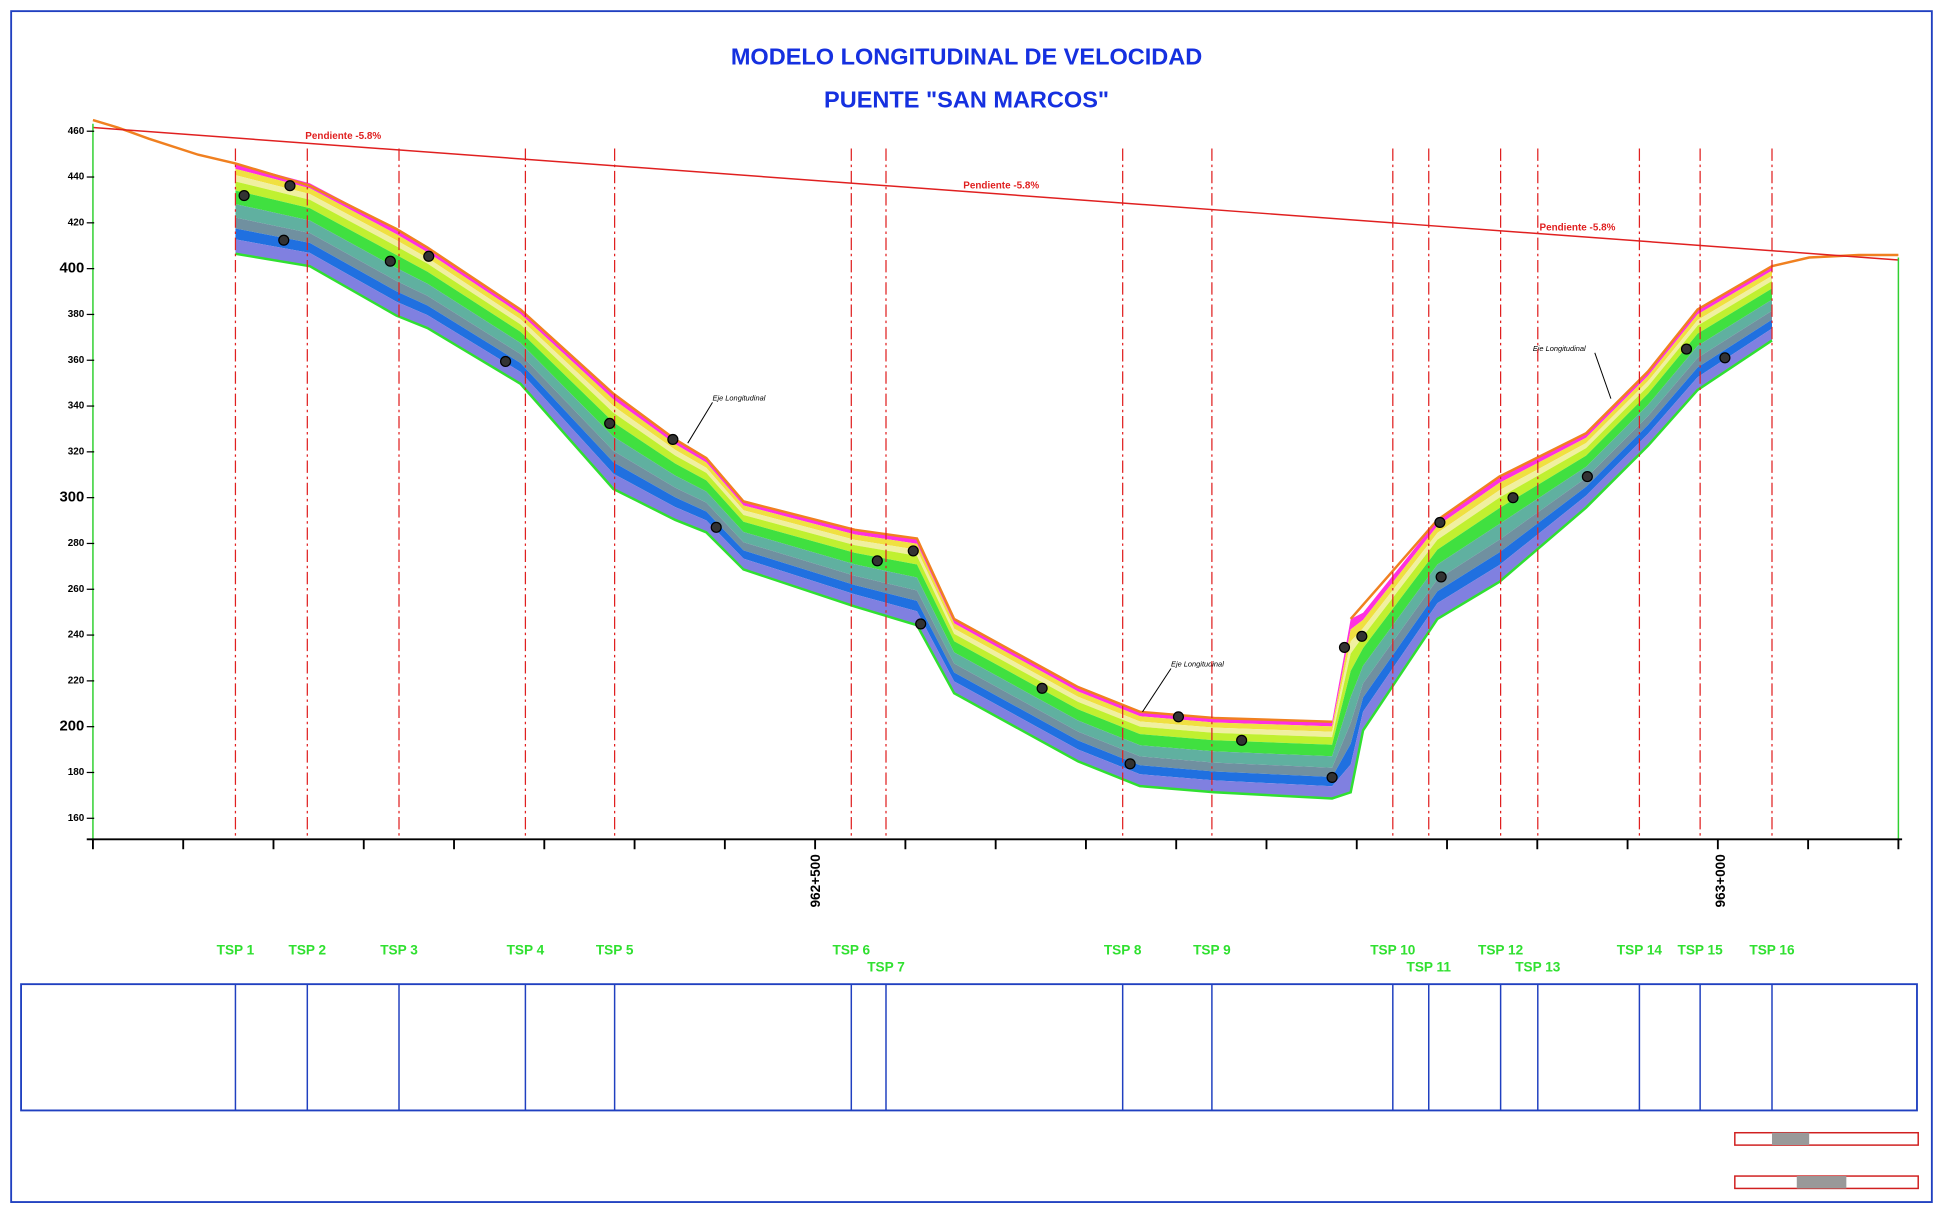  Describe the element at coordinates (76, 131) in the screenshot. I see `y-axis-label: 460` at that location.